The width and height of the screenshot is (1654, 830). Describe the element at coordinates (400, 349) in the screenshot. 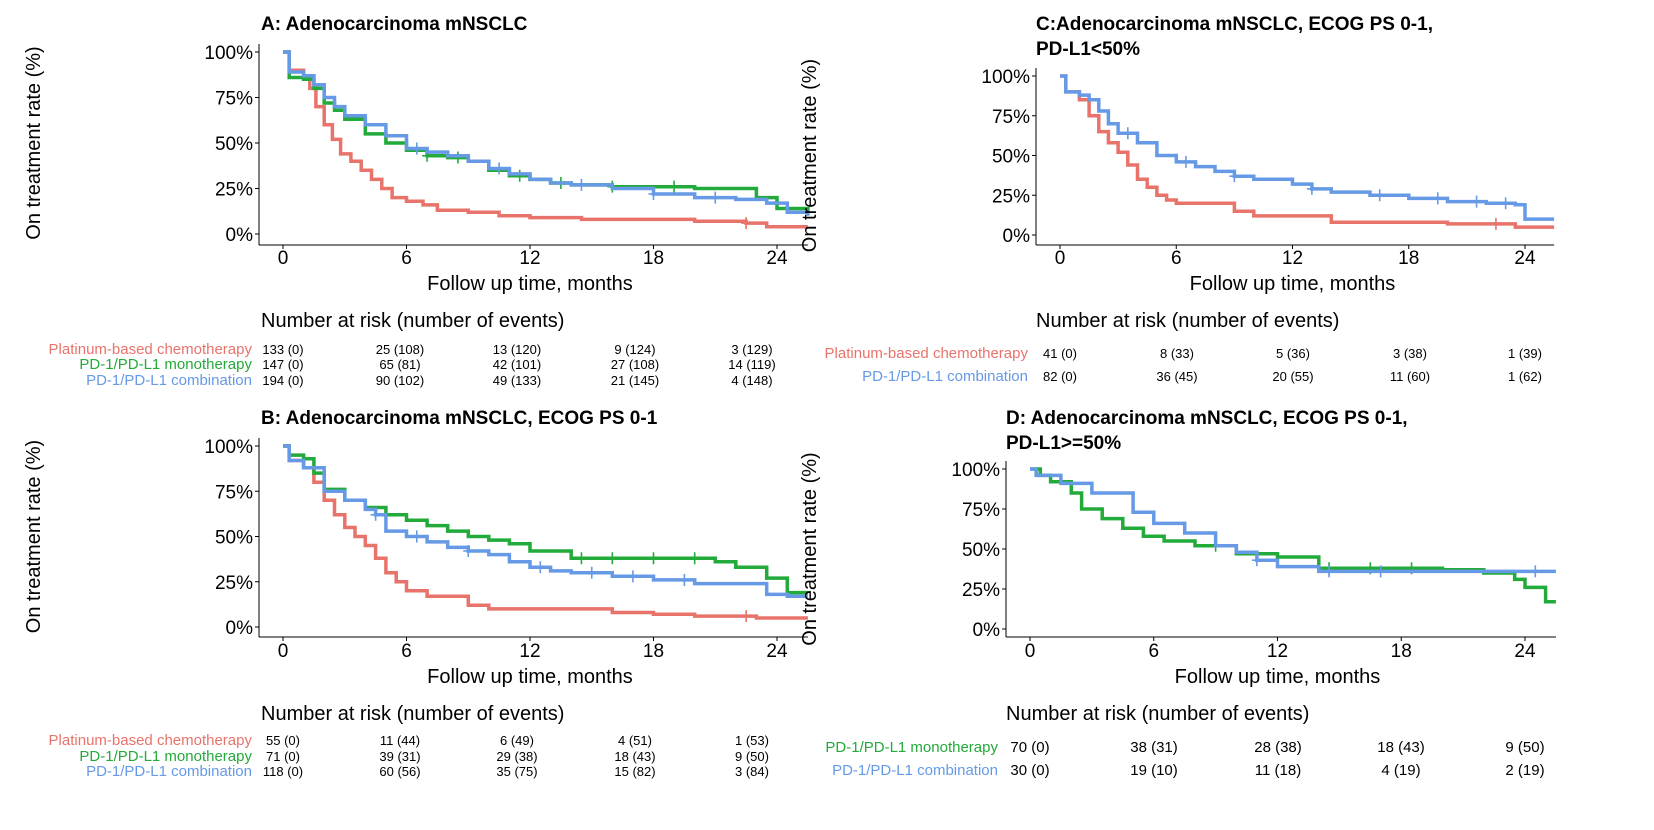

I see `risk-cell: 25 (108)` at that location.